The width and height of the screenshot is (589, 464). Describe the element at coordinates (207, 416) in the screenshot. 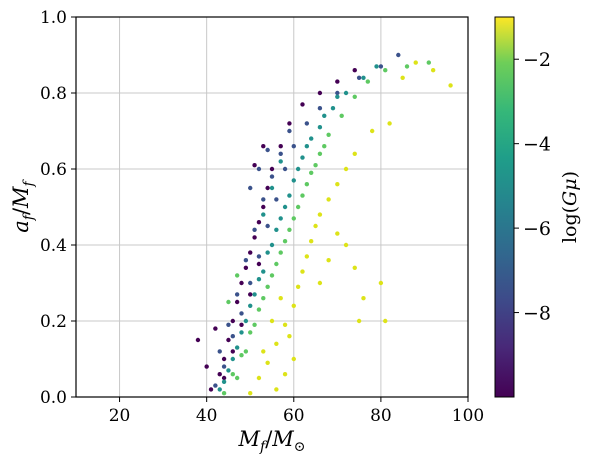

I see `x-tick-label: 40` at that location.